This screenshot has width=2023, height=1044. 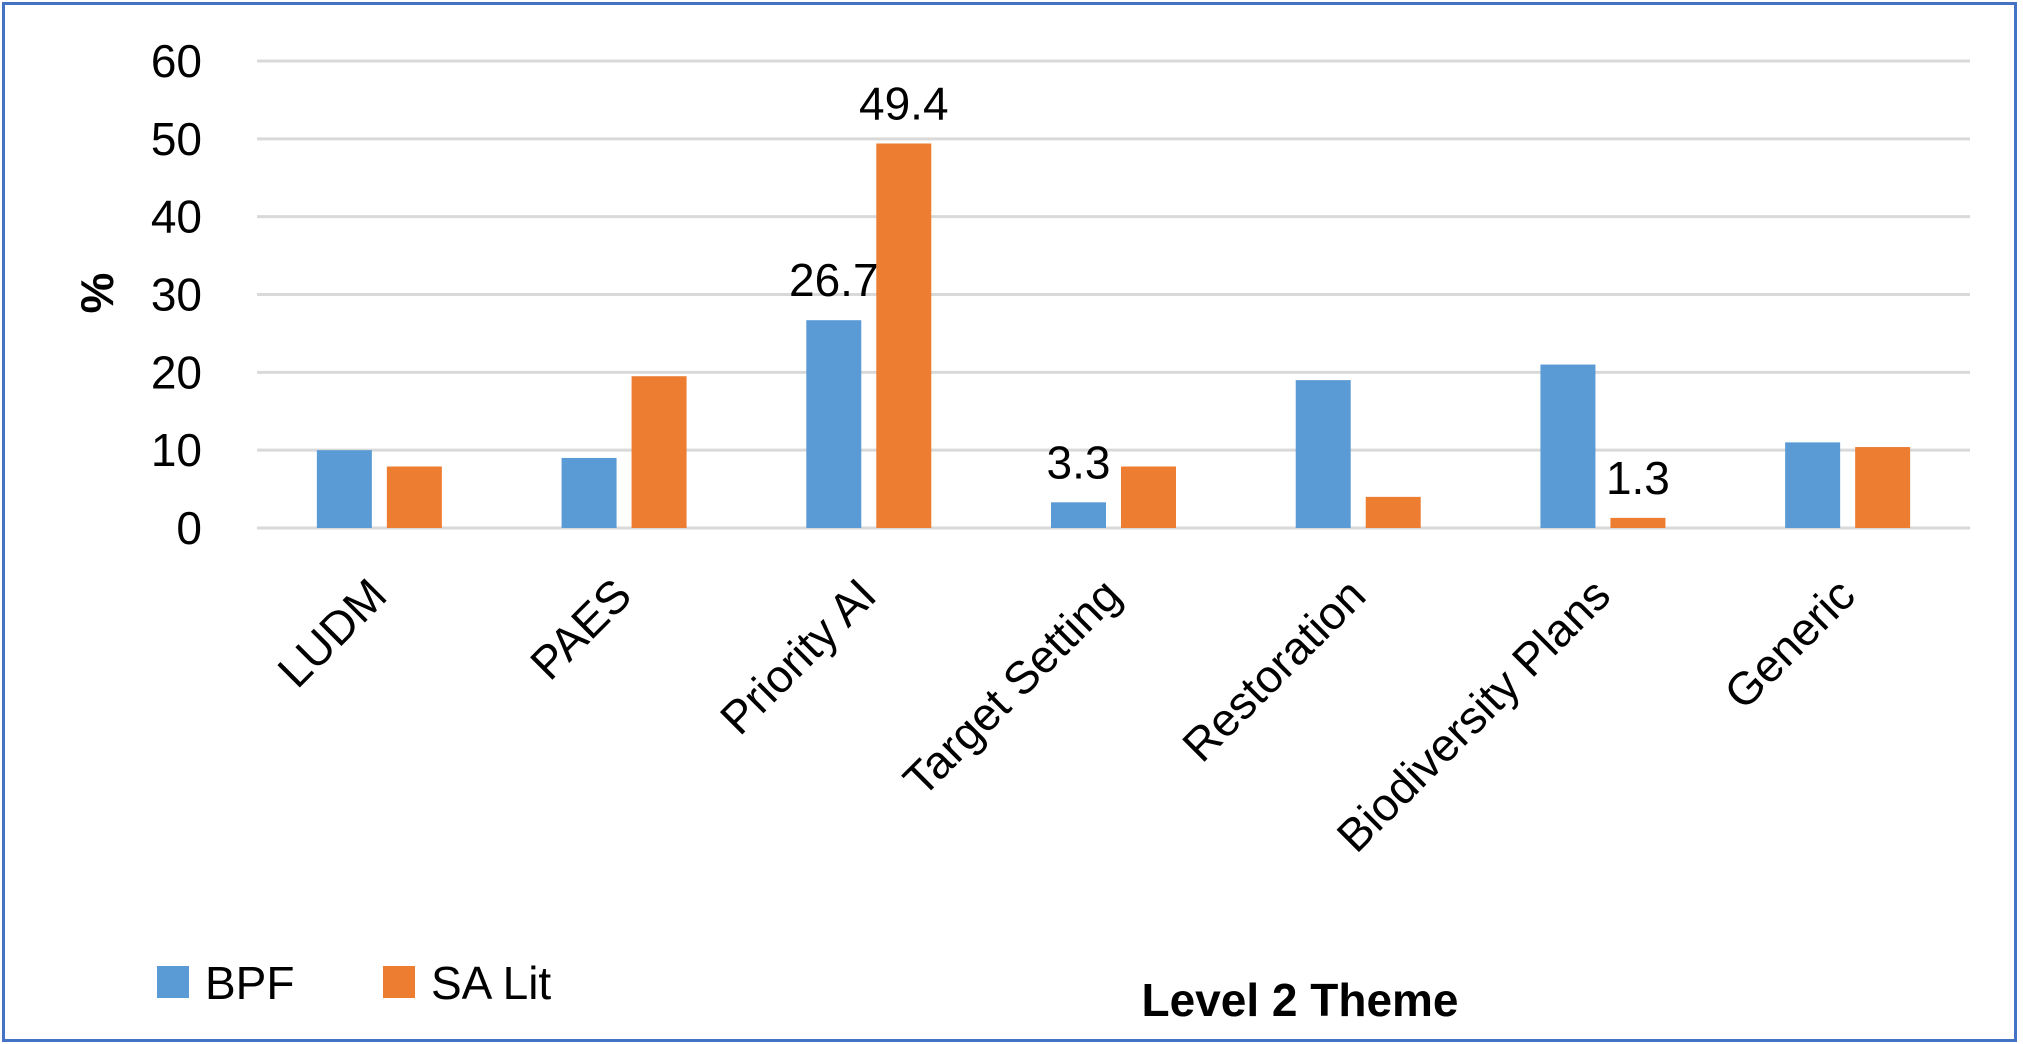 I want to click on y-tick-label: 0, so click(x=189, y=528).